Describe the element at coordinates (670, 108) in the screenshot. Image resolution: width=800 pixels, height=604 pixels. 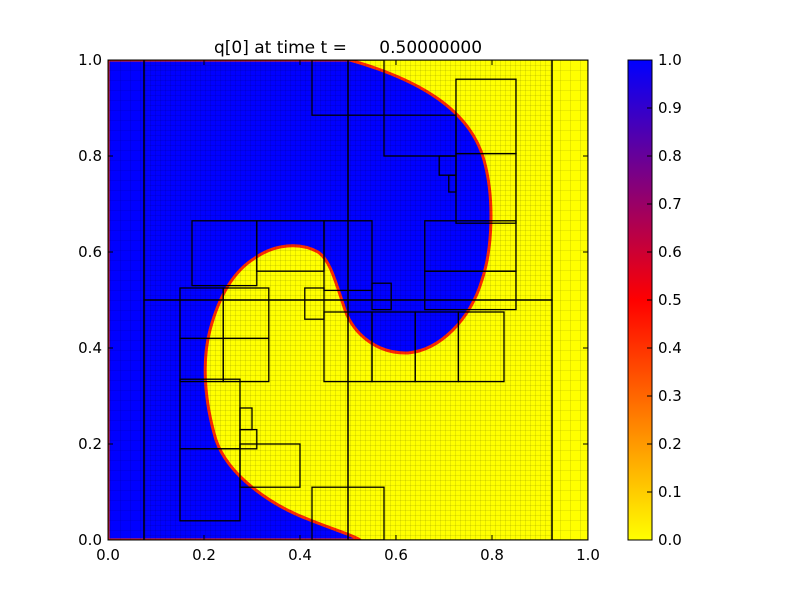
I see `colorbar-tick-label: 0.9` at that location.